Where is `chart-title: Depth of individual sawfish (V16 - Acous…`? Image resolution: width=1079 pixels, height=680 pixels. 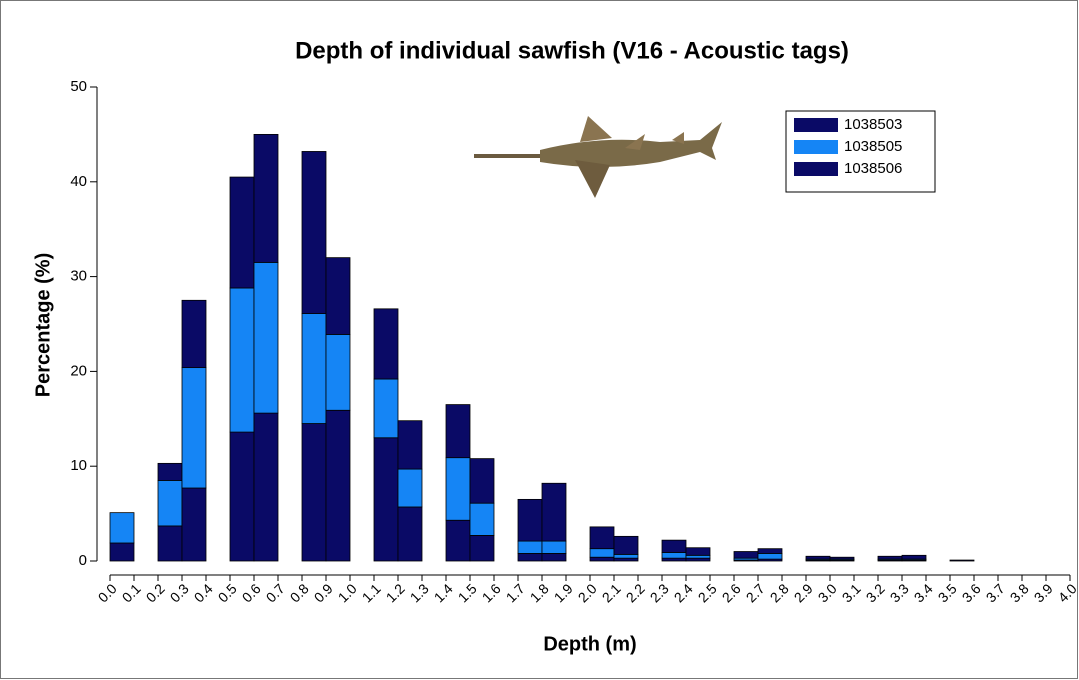 chart-title: Depth of individual sawfish (V16 - Acous… is located at coordinates (572, 50).